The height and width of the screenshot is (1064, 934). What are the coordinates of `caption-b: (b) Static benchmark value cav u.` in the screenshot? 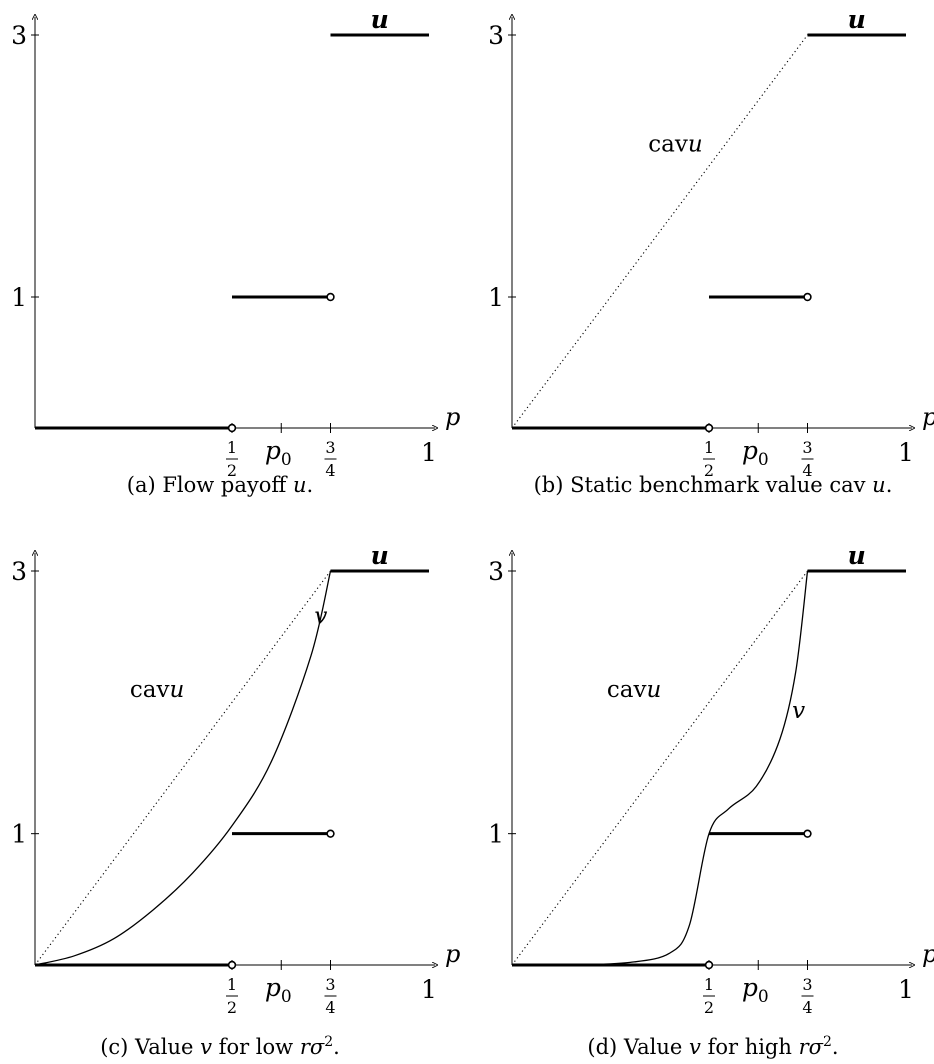 It's located at (713, 485).